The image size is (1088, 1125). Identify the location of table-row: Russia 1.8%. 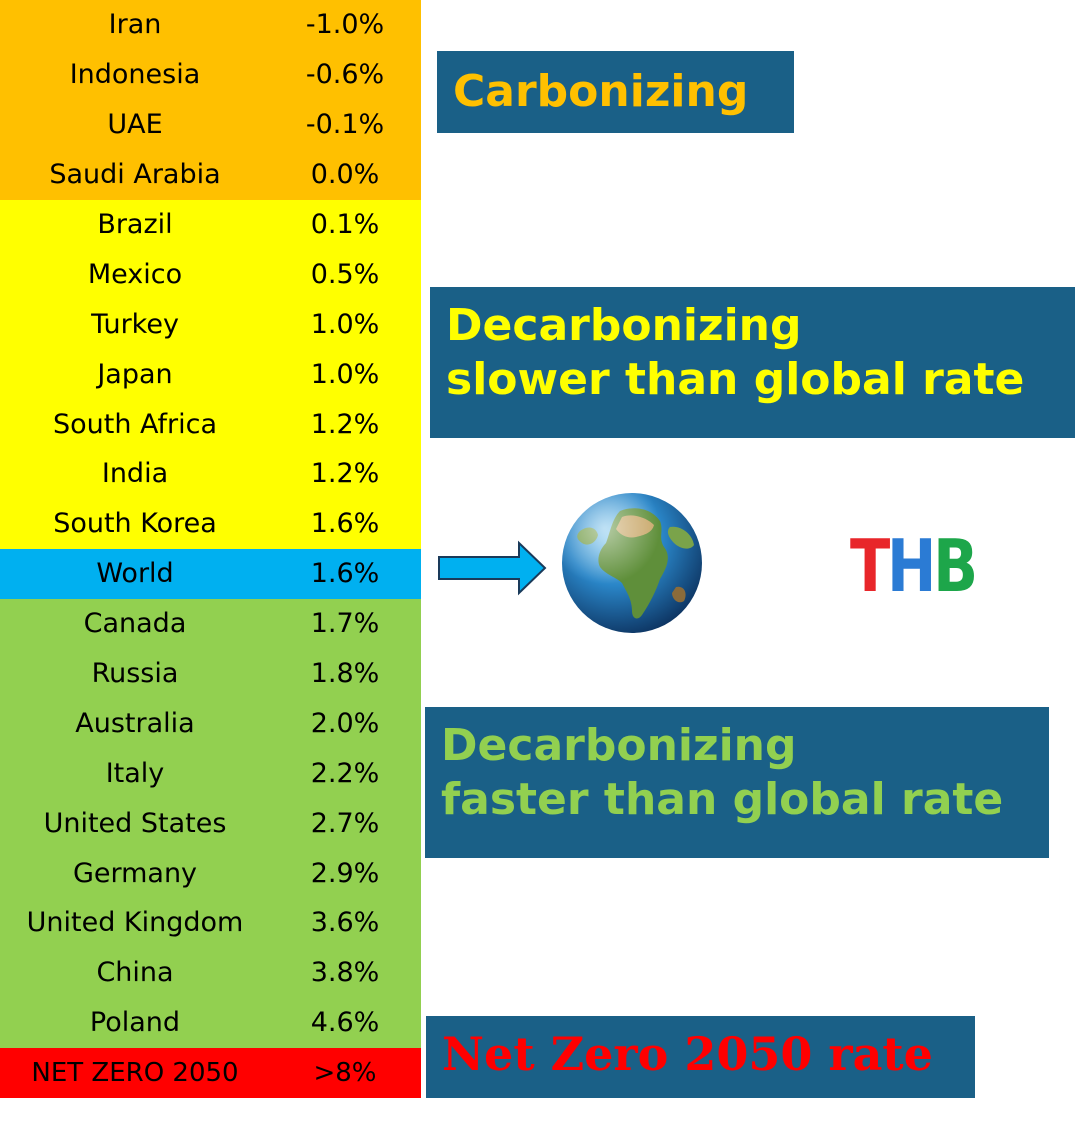
(210, 673).